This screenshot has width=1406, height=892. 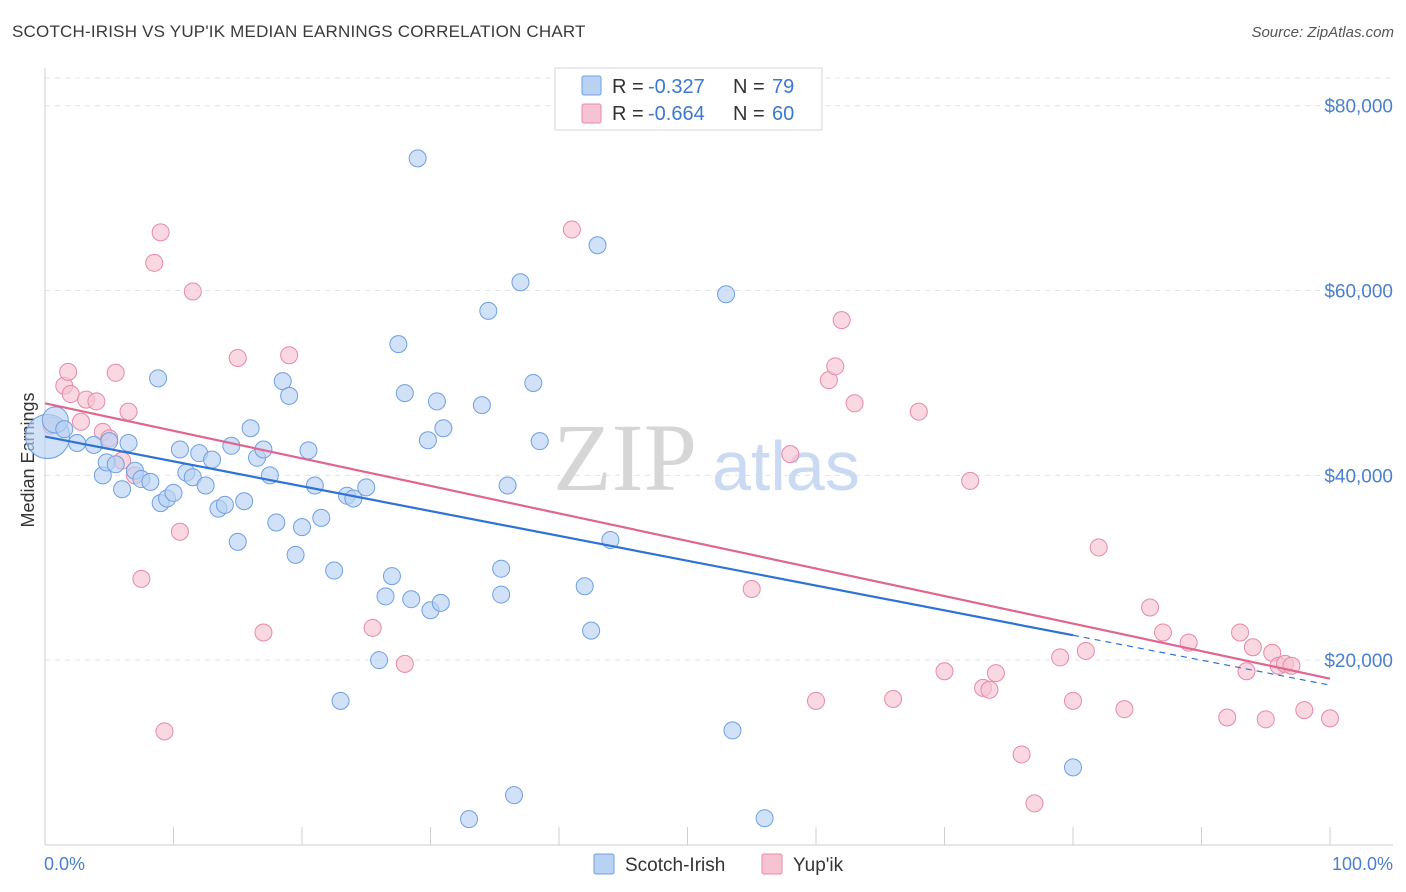 I want to click on bottom-legend-label-yupik: Yup'ik, so click(x=818, y=865).